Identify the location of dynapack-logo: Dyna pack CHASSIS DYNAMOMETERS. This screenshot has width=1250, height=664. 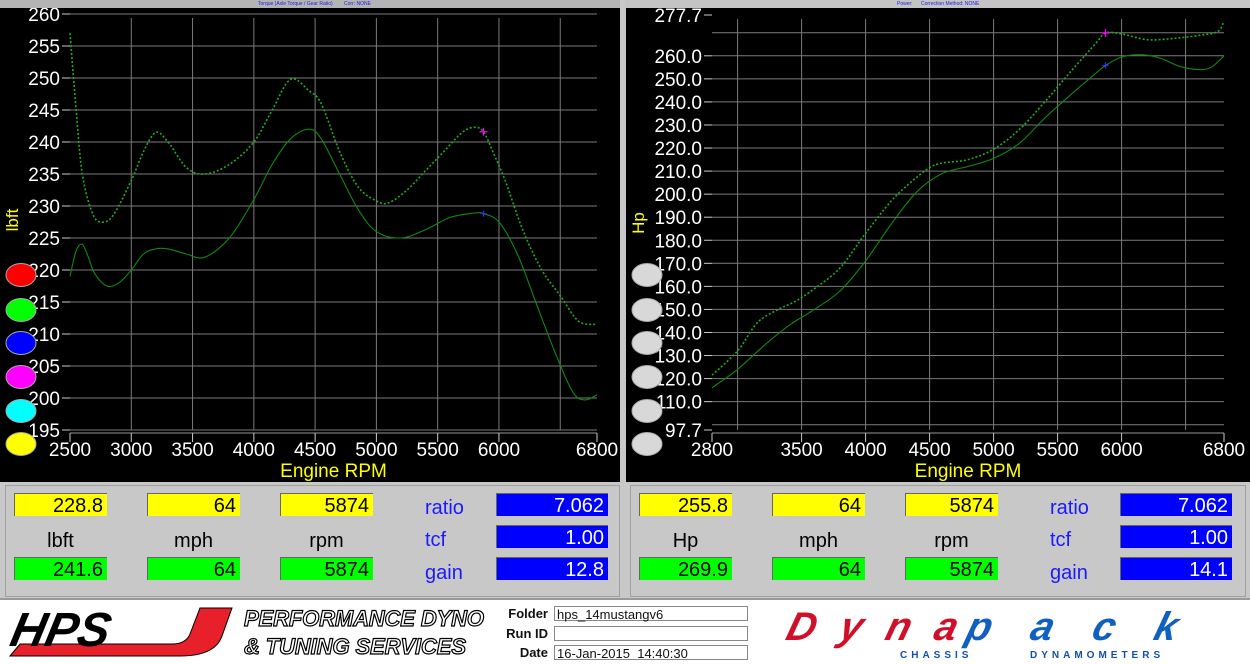
(985, 632).